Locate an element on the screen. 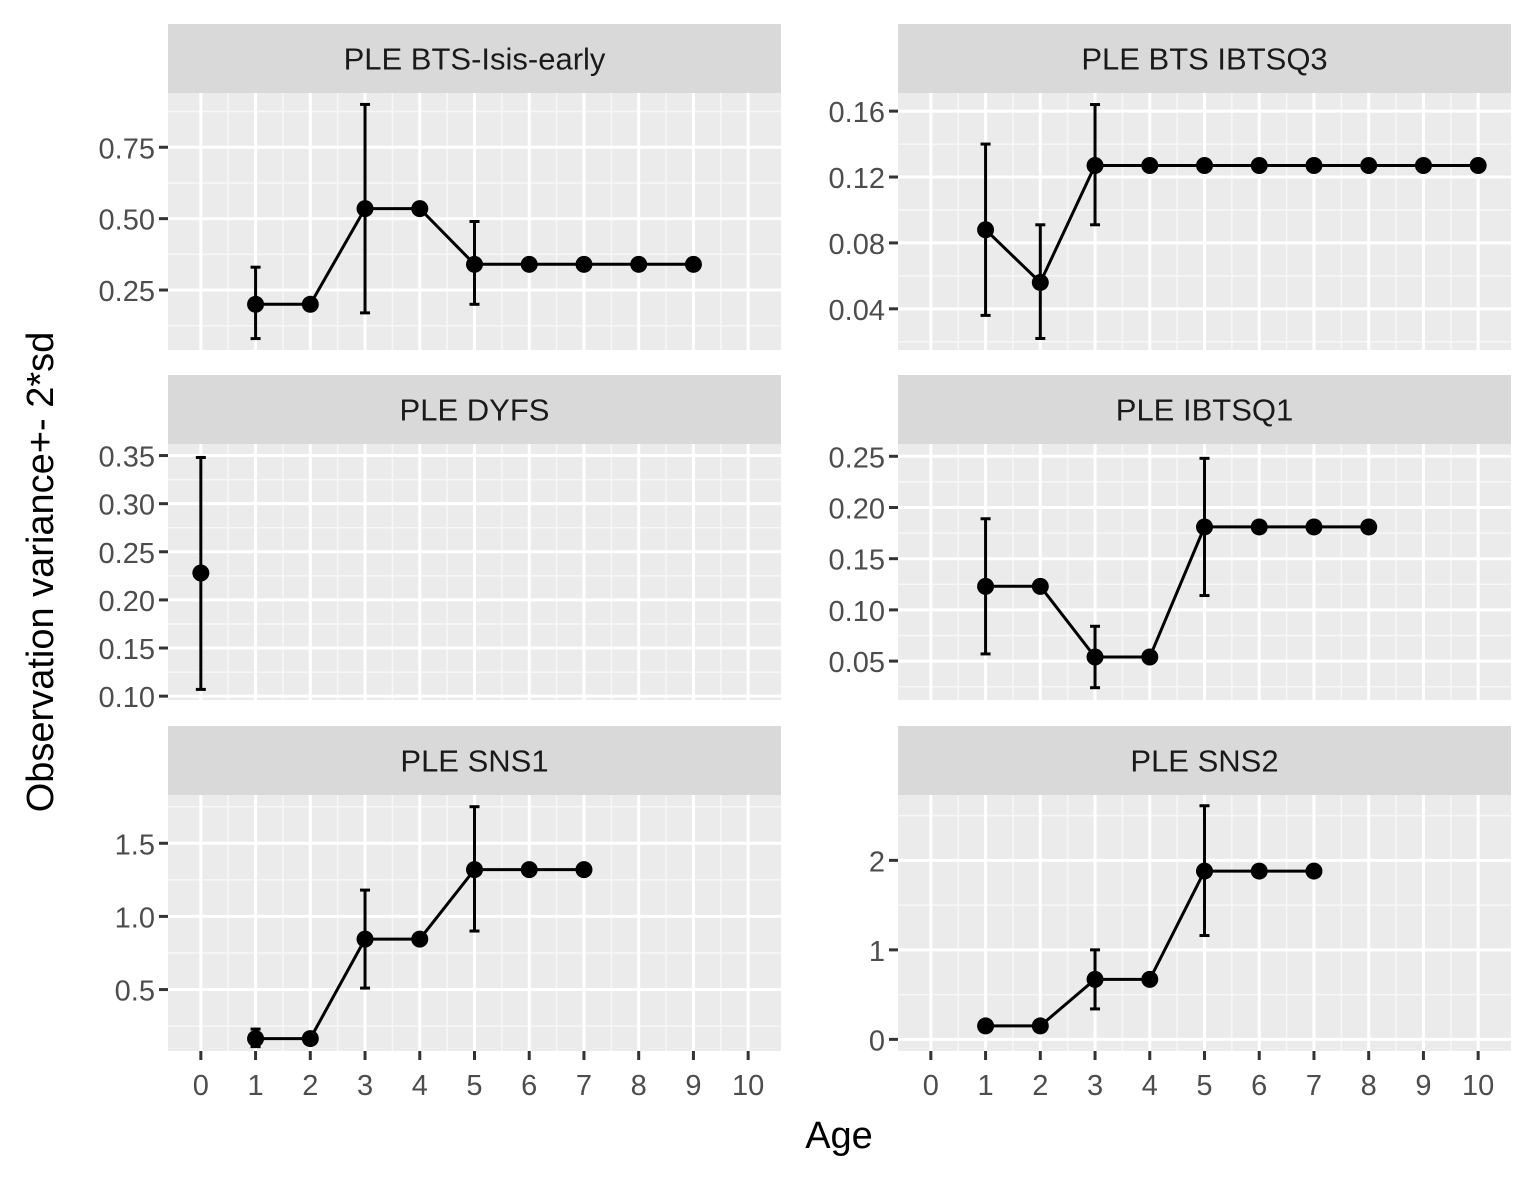 This screenshot has height=1181, width=1535. y-tick-label: 0.50 is located at coordinates (127, 221).